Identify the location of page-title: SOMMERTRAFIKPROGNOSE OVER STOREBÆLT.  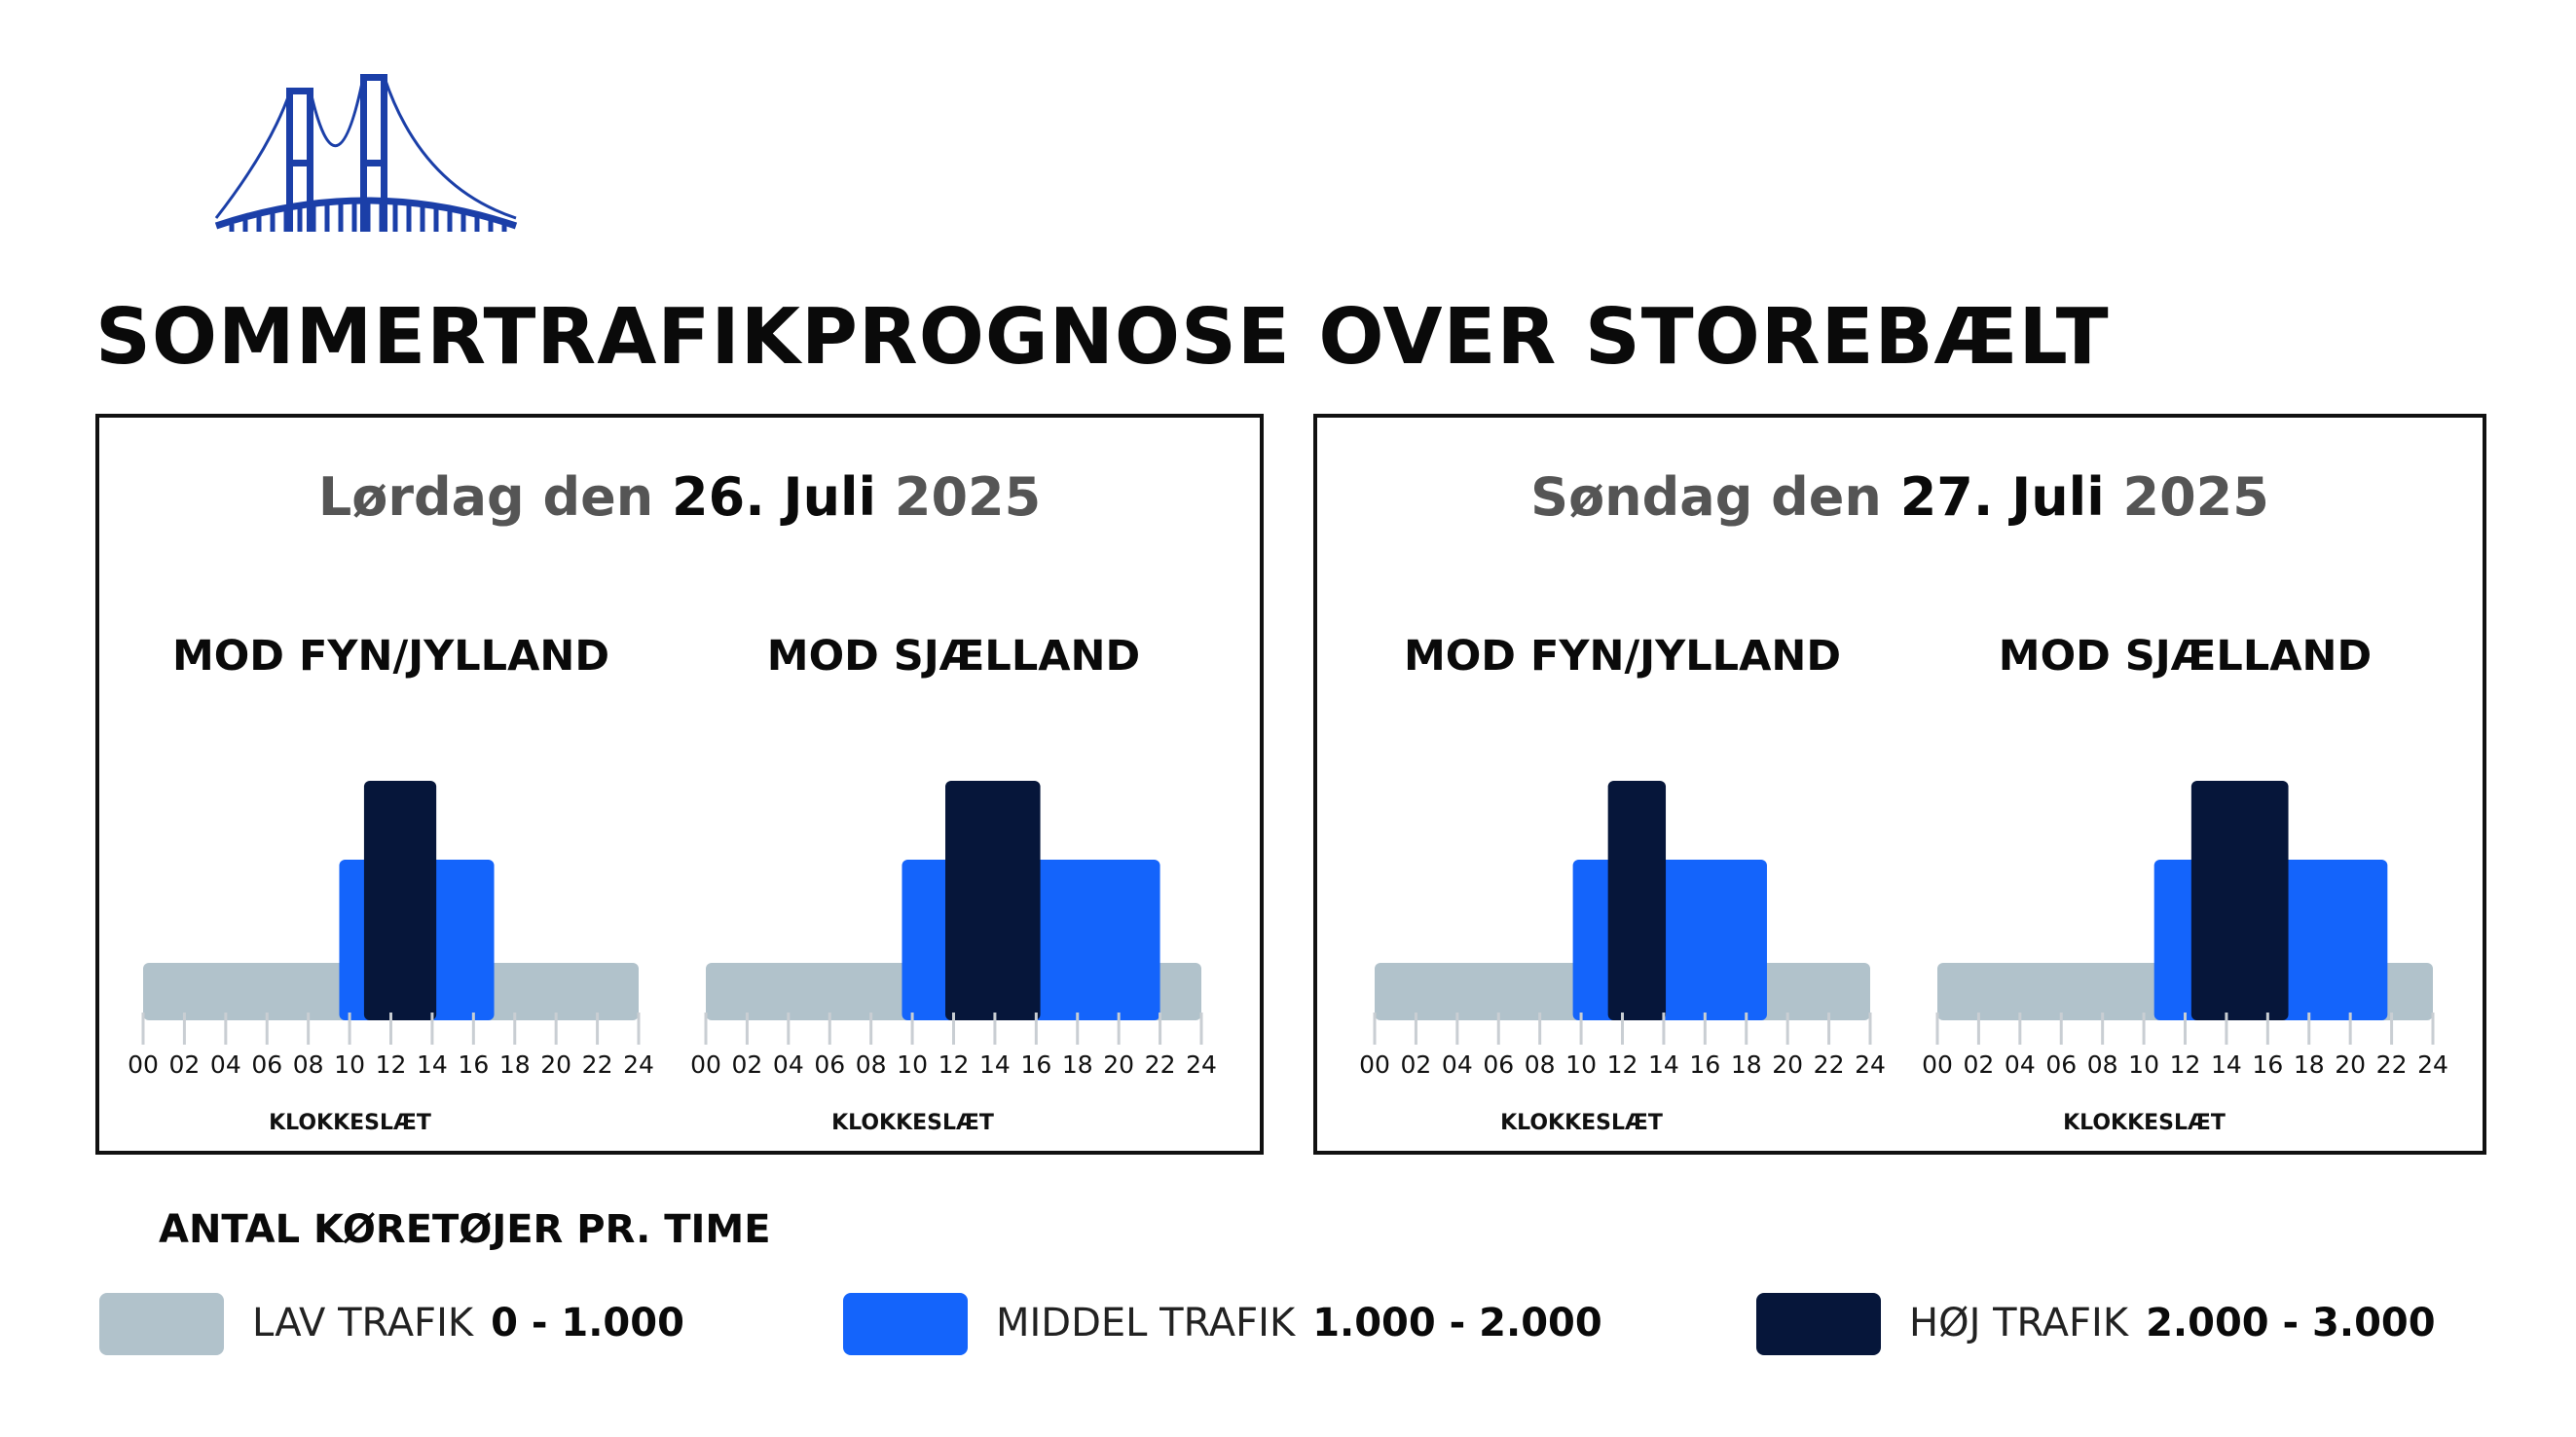
(1102, 337).